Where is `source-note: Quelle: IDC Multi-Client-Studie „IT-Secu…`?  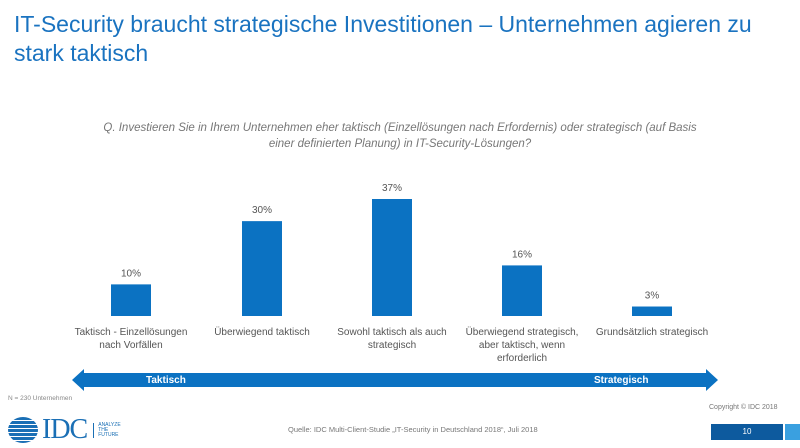
source-note: Quelle: IDC Multi-Client-Studie „IT-Secu… is located at coordinates (413, 429).